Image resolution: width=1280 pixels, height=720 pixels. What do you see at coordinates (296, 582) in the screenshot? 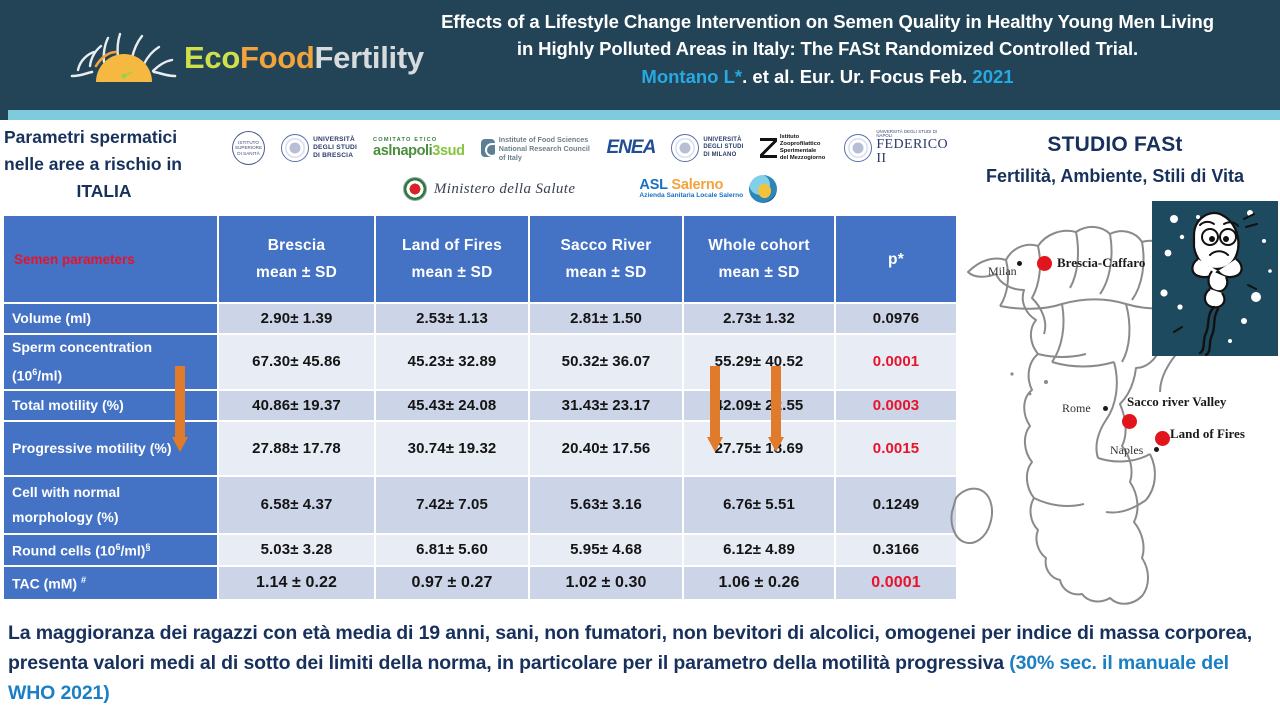
I see `cell-tac-brescia: 1.14 ± 0.22` at bounding box center [296, 582].